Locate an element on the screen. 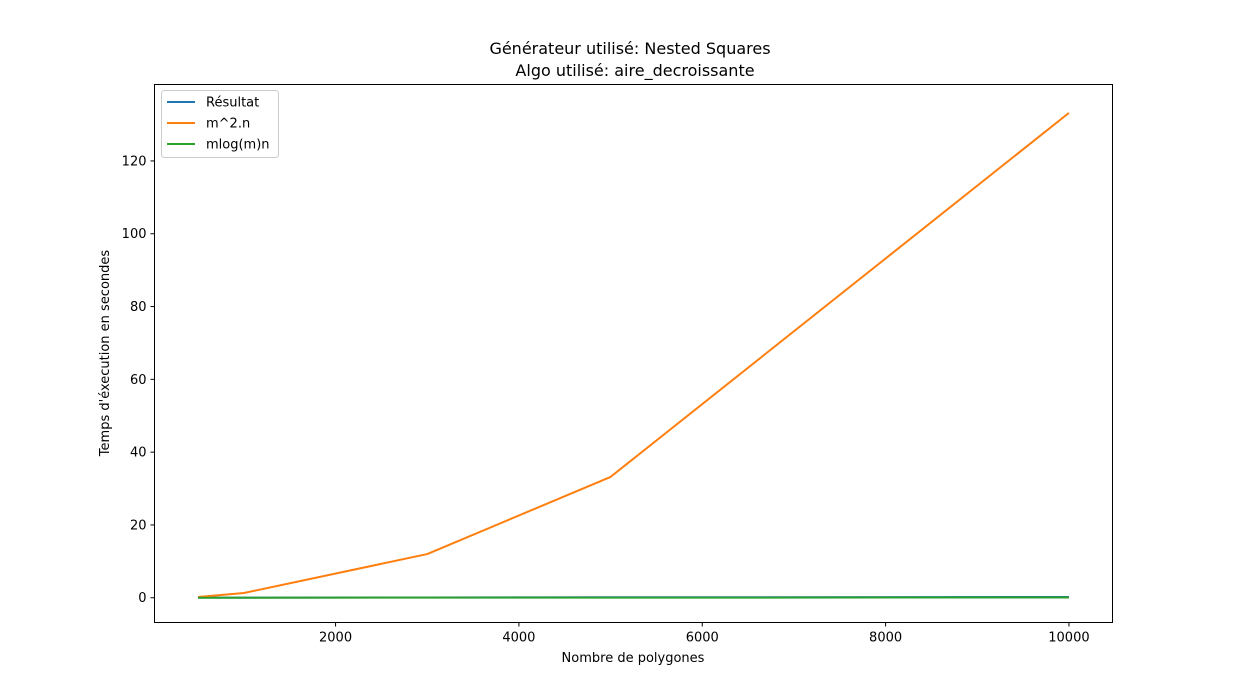 The height and width of the screenshot is (699, 1235). x-axis-label: Nombre de polygones is located at coordinates (633, 658).